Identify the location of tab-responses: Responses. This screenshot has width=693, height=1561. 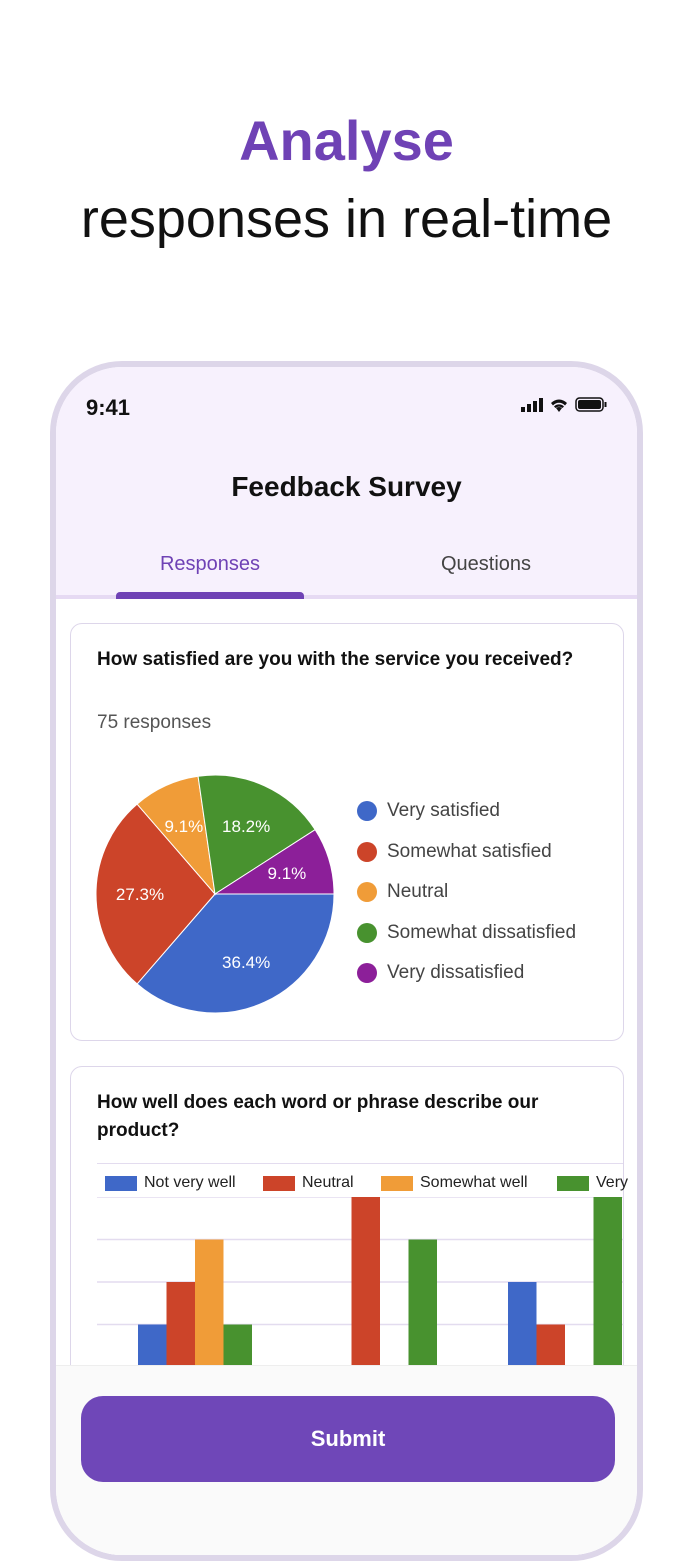
(210, 564).